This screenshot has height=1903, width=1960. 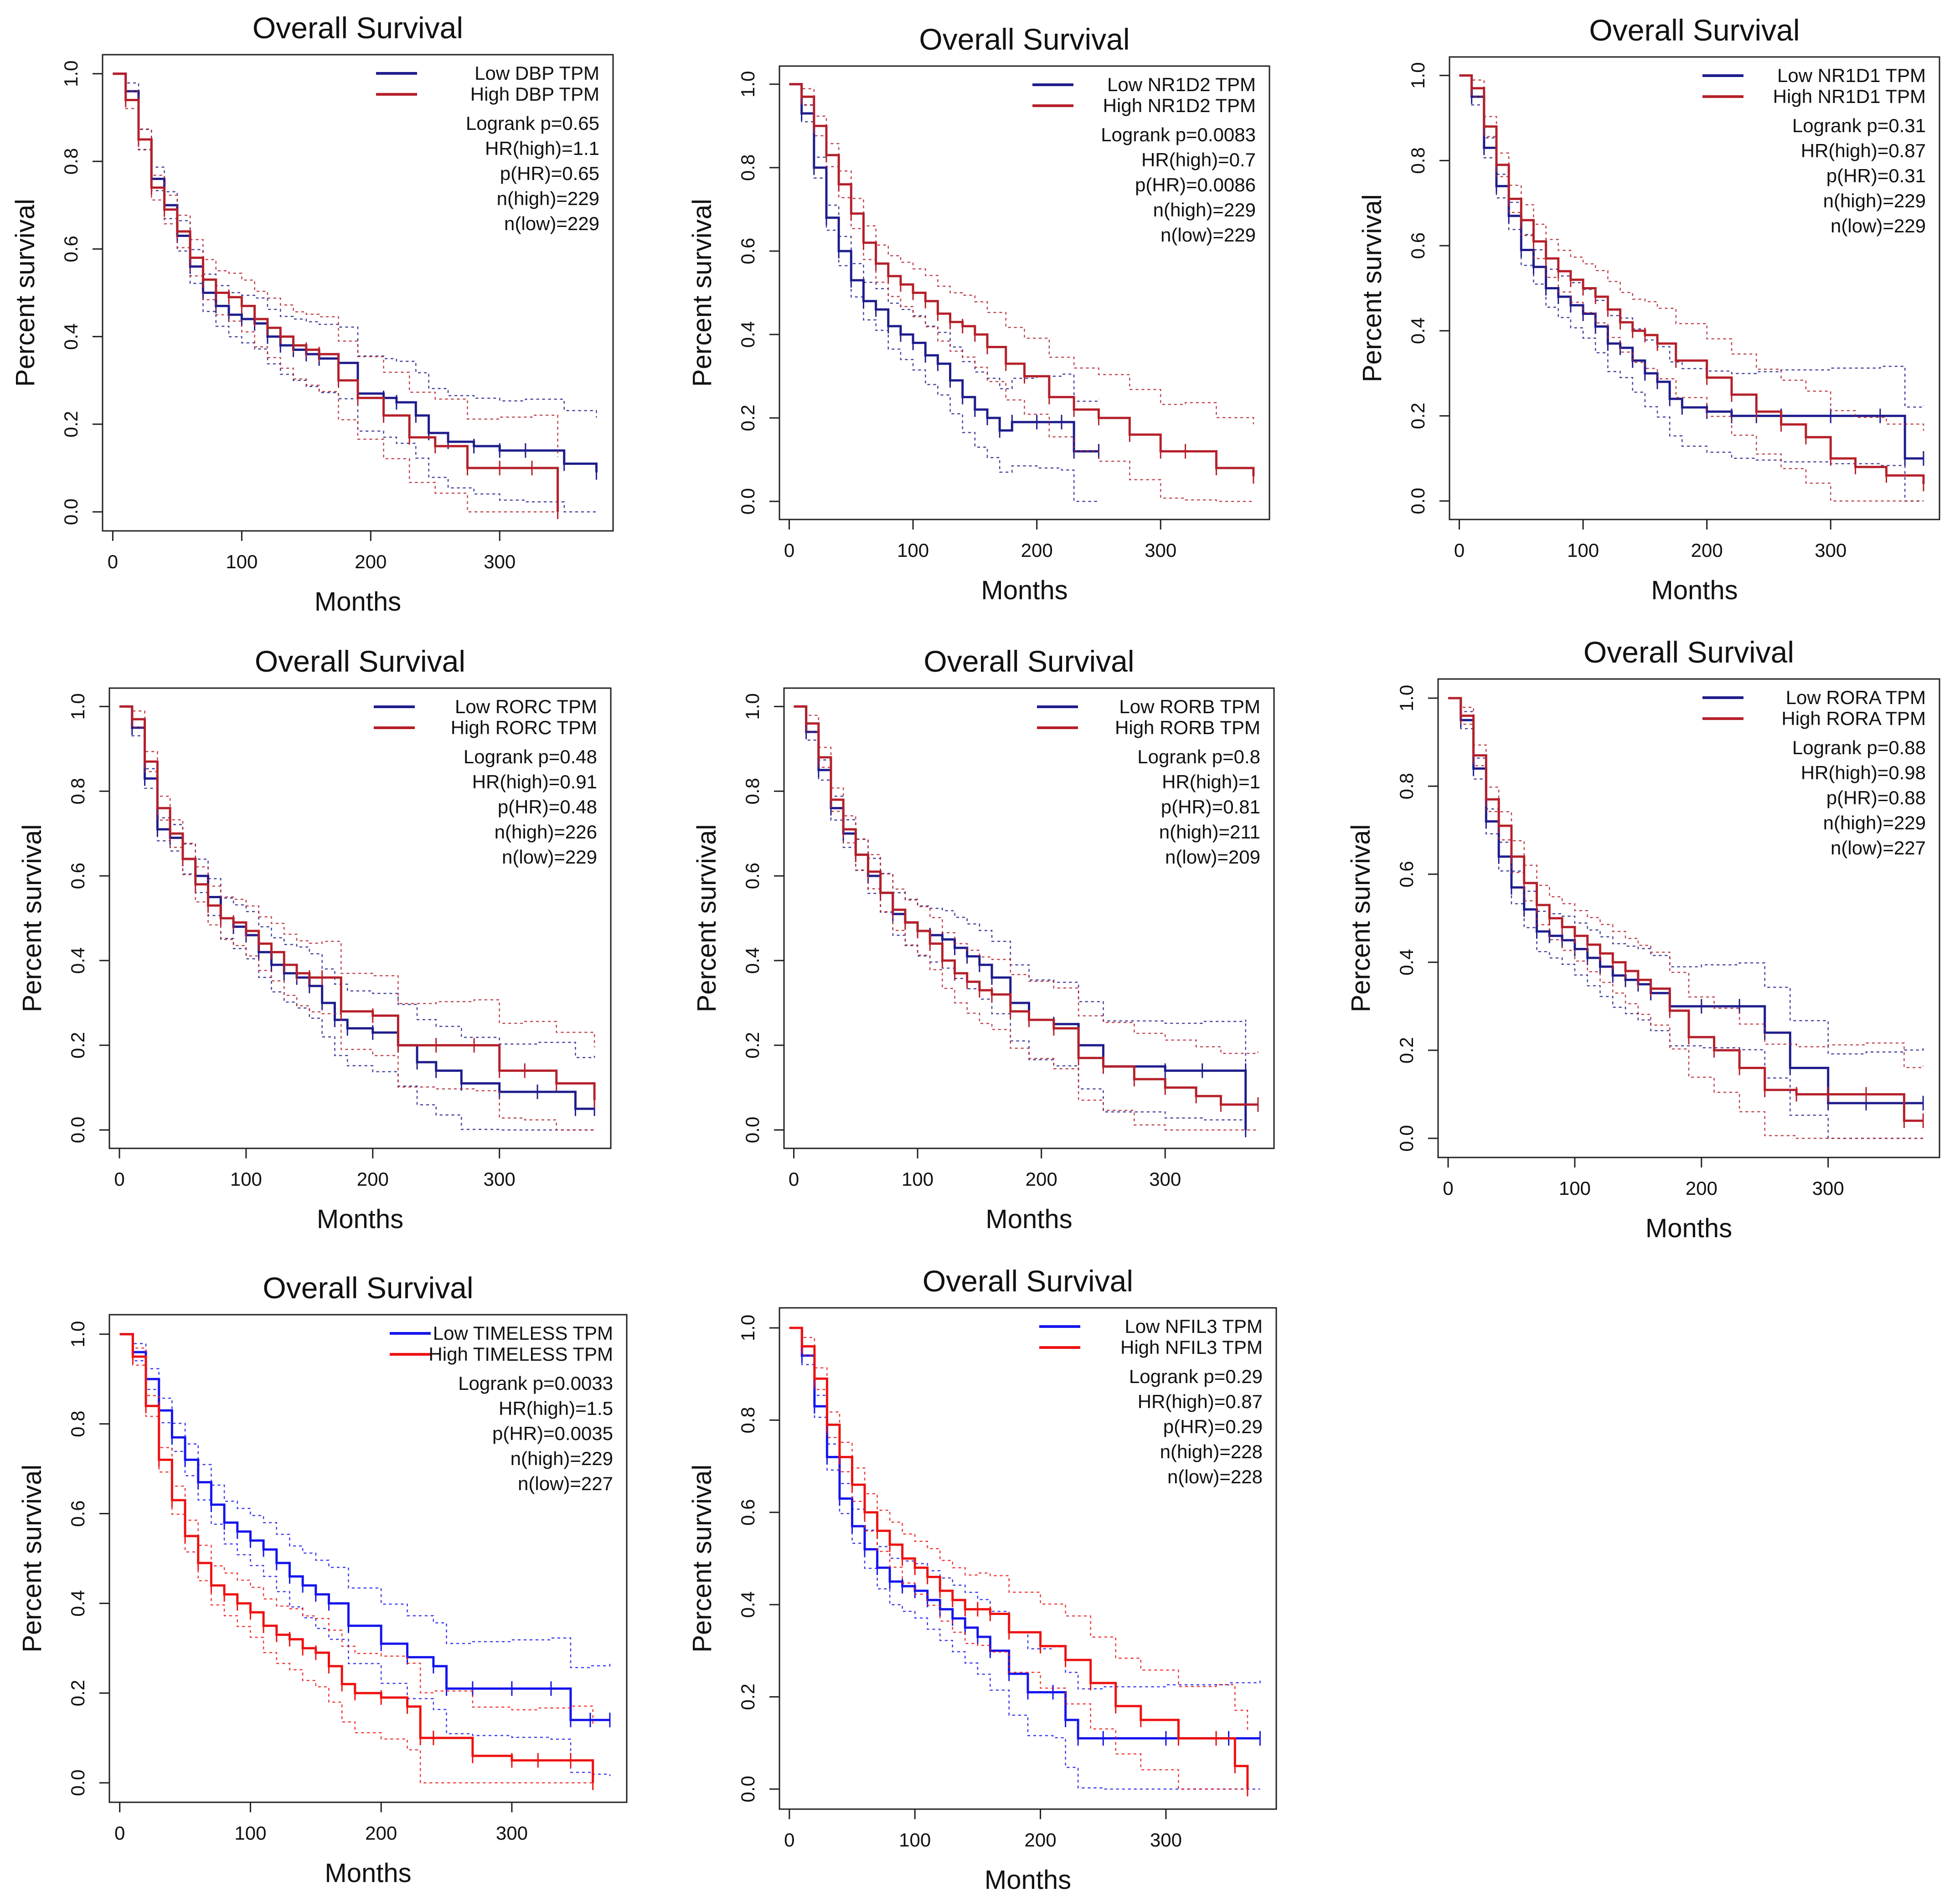 I want to click on x-tick-label: 300, so click(x=512, y=1833).